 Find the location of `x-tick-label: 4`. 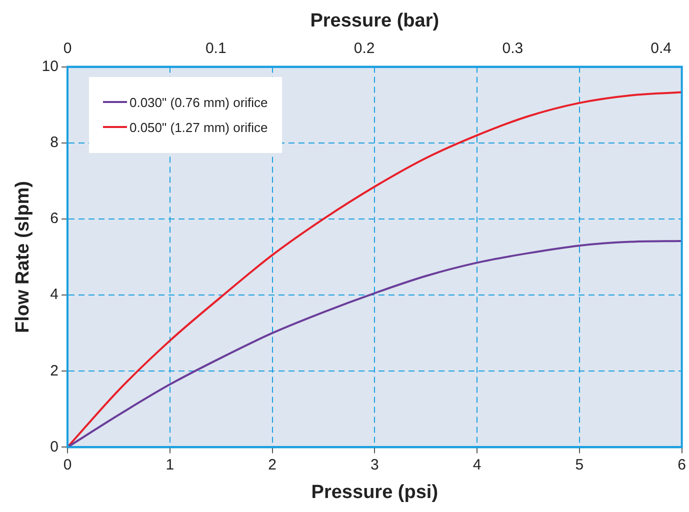

x-tick-label: 4 is located at coordinates (477, 465).